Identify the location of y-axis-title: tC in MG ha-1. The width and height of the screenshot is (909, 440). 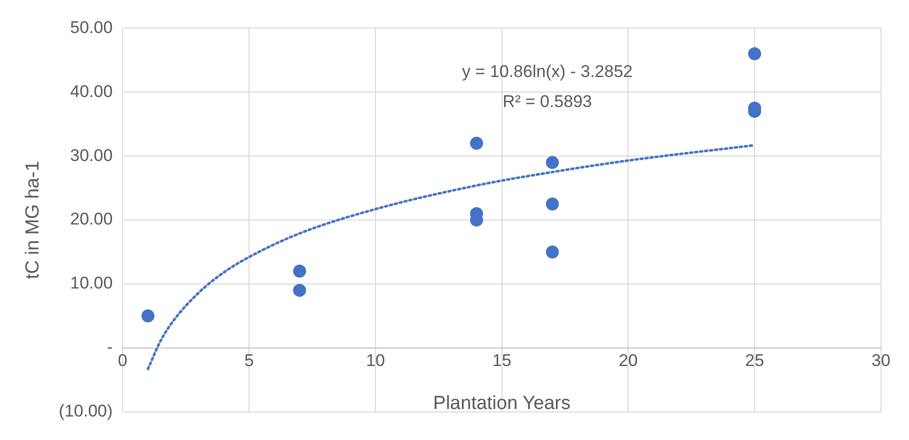
(33, 220).